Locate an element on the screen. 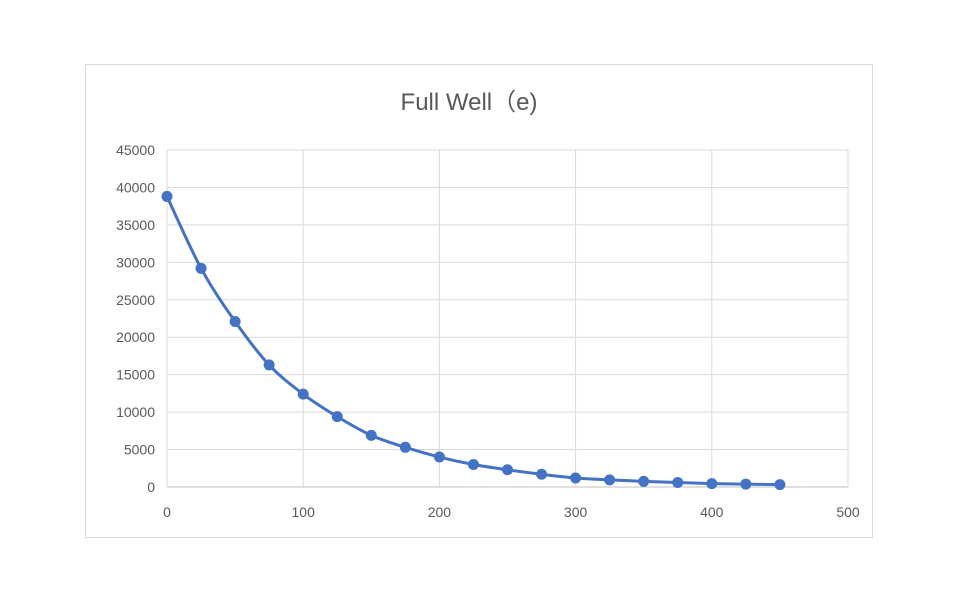  y-tick-label-2: 10000 is located at coordinates (135, 412).